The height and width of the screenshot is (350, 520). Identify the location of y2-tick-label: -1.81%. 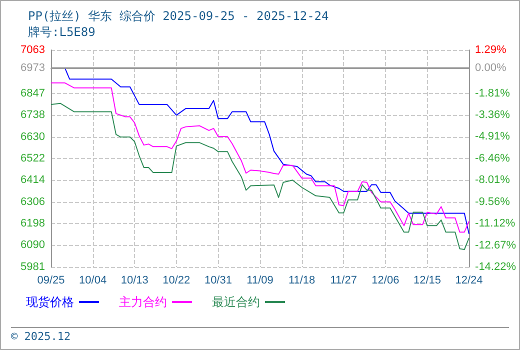
(492, 93).